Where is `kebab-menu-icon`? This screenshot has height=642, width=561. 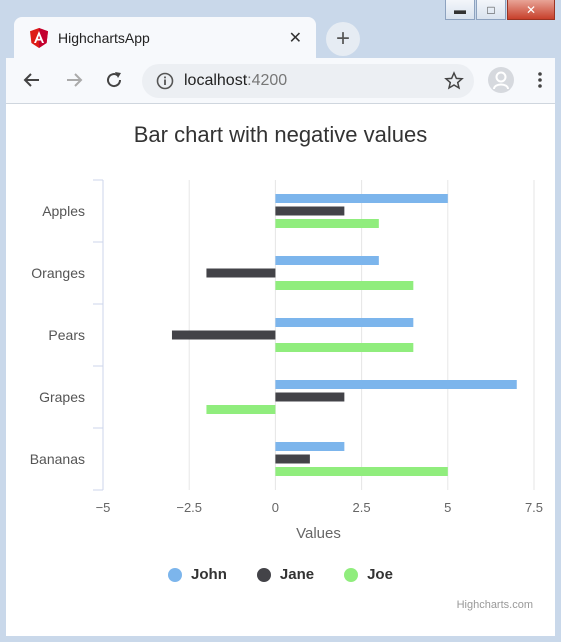 kebab-menu-icon is located at coordinates (540, 80).